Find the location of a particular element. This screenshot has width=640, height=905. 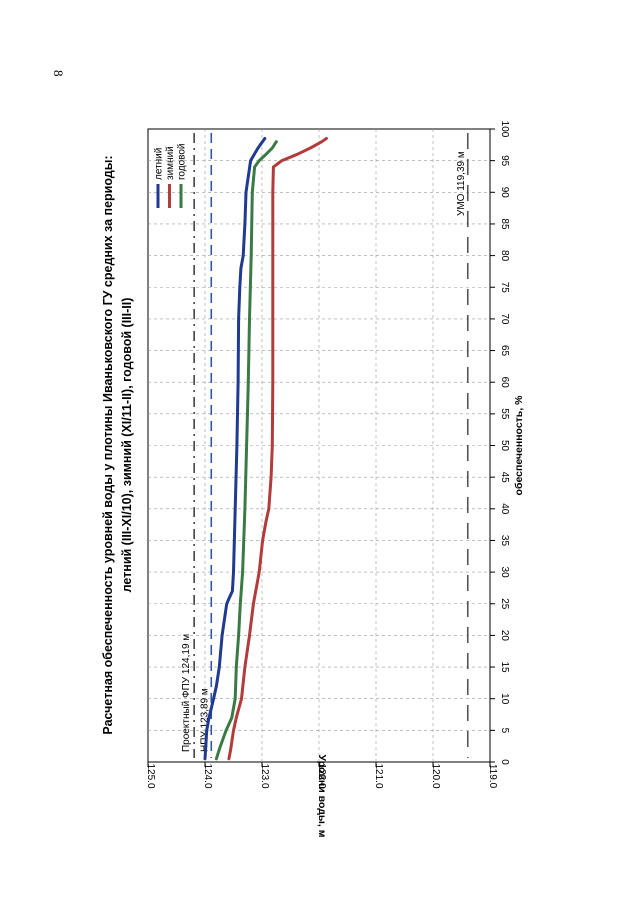

legend-label: годовой is located at coordinates (182, 161).